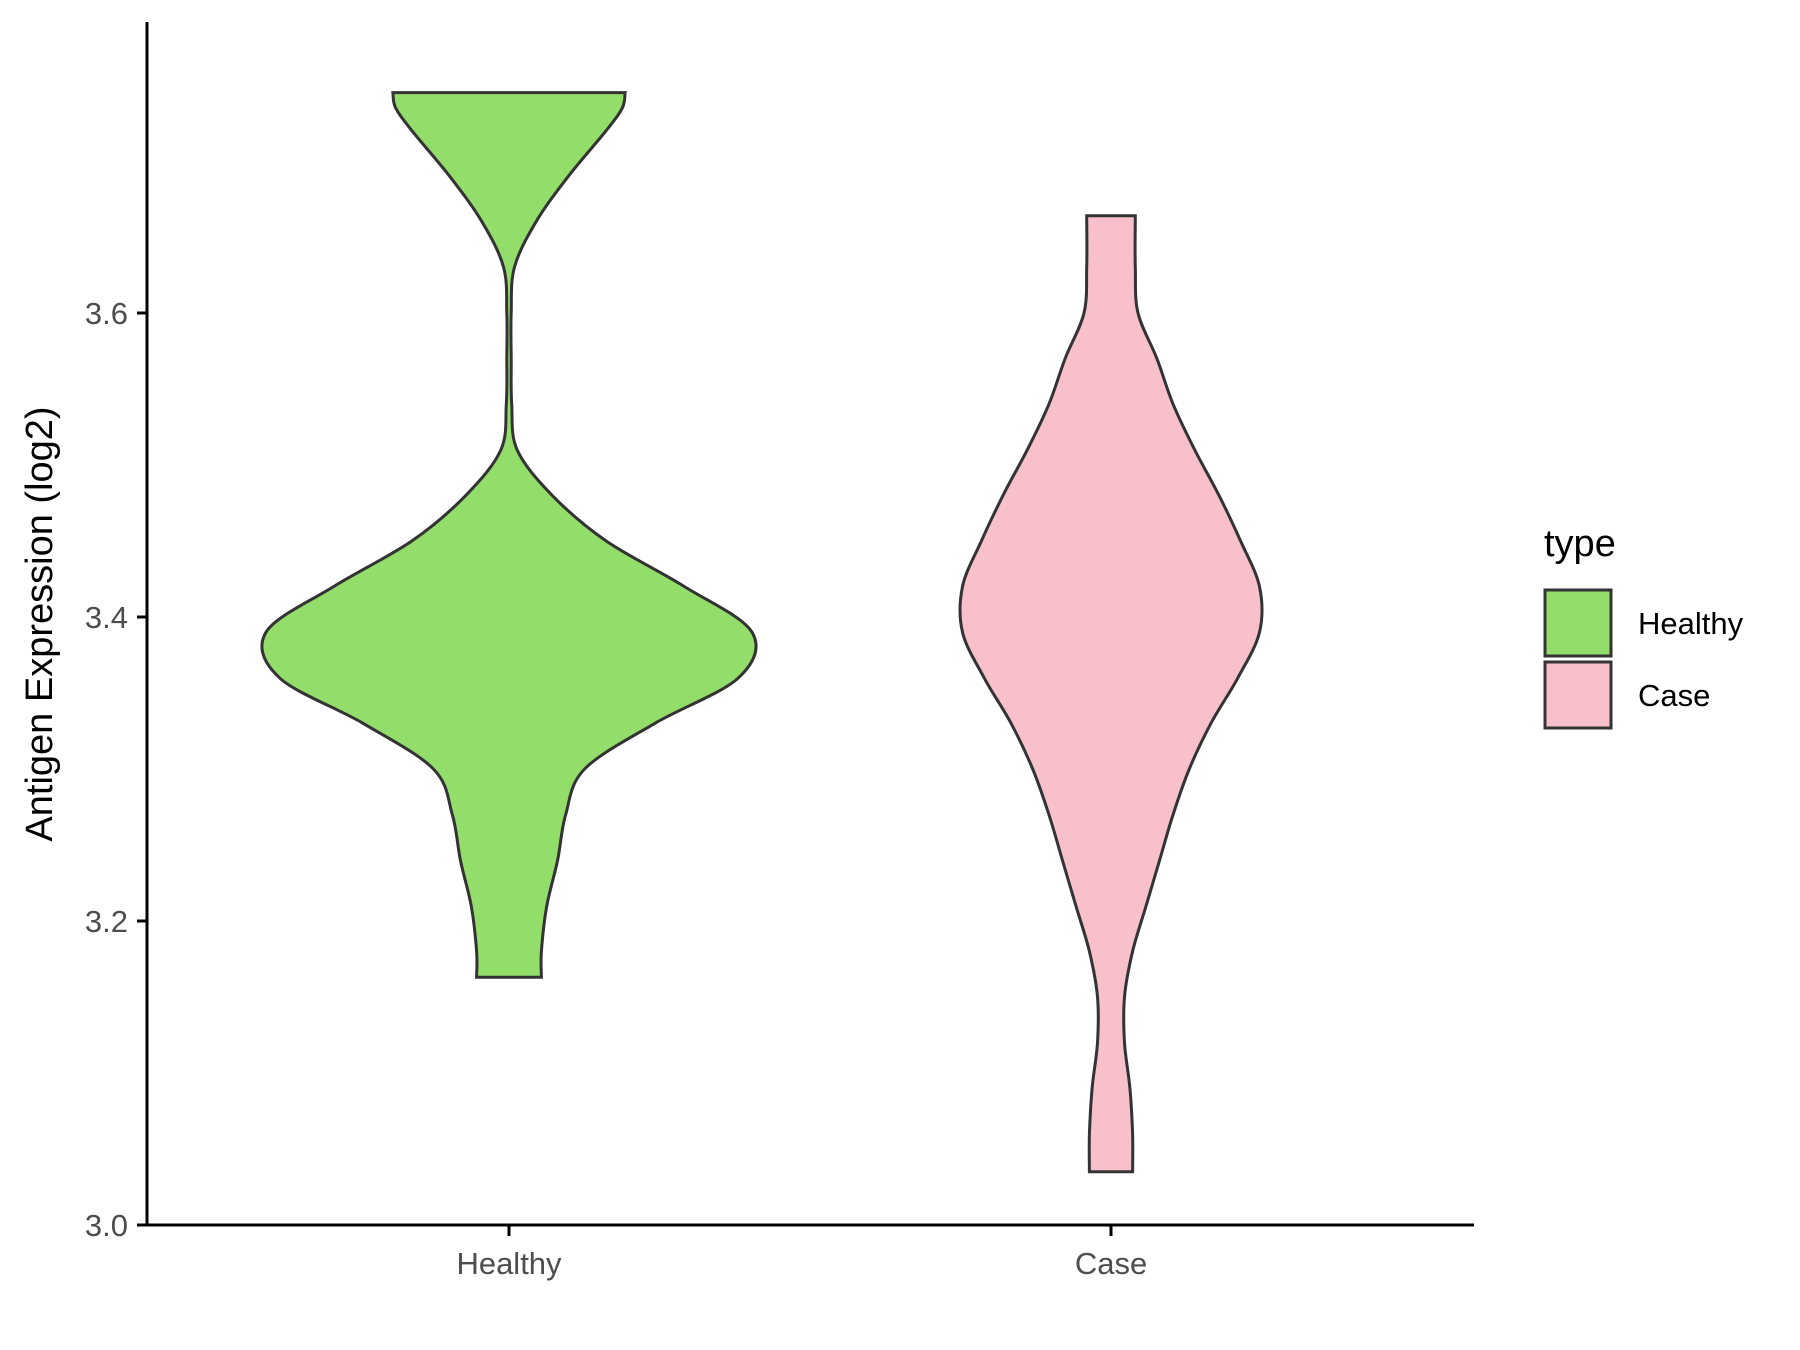 Image resolution: width=1800 pixels, height=1350 pixels. Describe the element at coordinates (106, 617) in the screenshot. I see `y-tick-label: 3.4` at that location.